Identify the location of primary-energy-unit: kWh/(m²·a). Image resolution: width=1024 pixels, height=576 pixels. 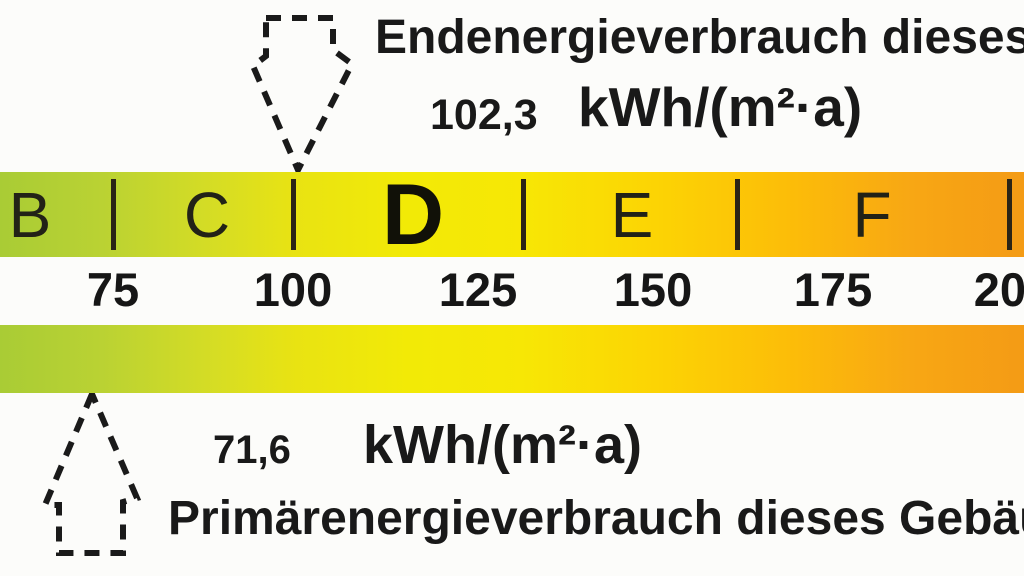
(502, 445).